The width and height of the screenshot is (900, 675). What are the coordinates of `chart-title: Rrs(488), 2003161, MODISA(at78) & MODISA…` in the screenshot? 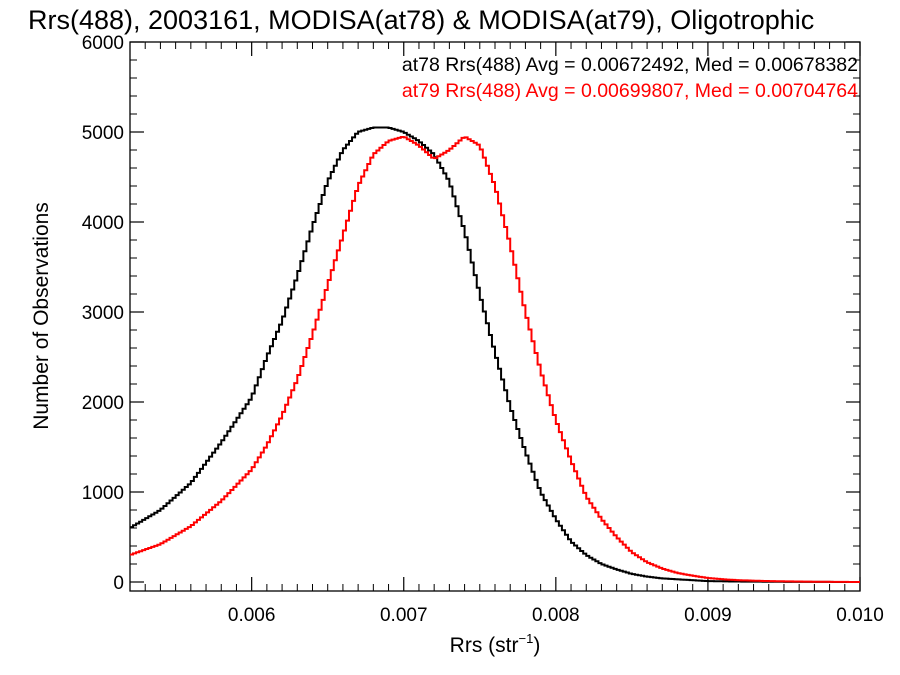 It's located at (421, 20).